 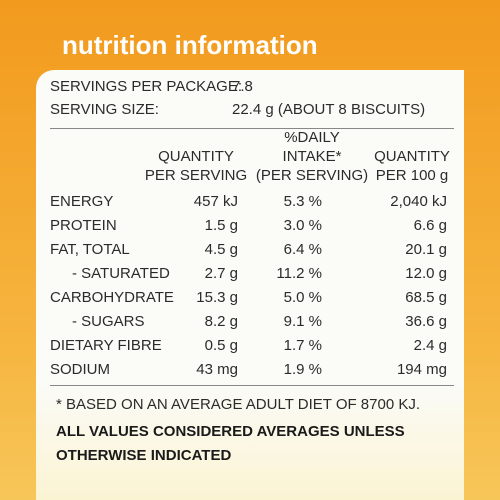 What do you see at coordinates (302, 297) in the screenshot?
I see `cell: 5.0 %` at bounding box center [302, 297].